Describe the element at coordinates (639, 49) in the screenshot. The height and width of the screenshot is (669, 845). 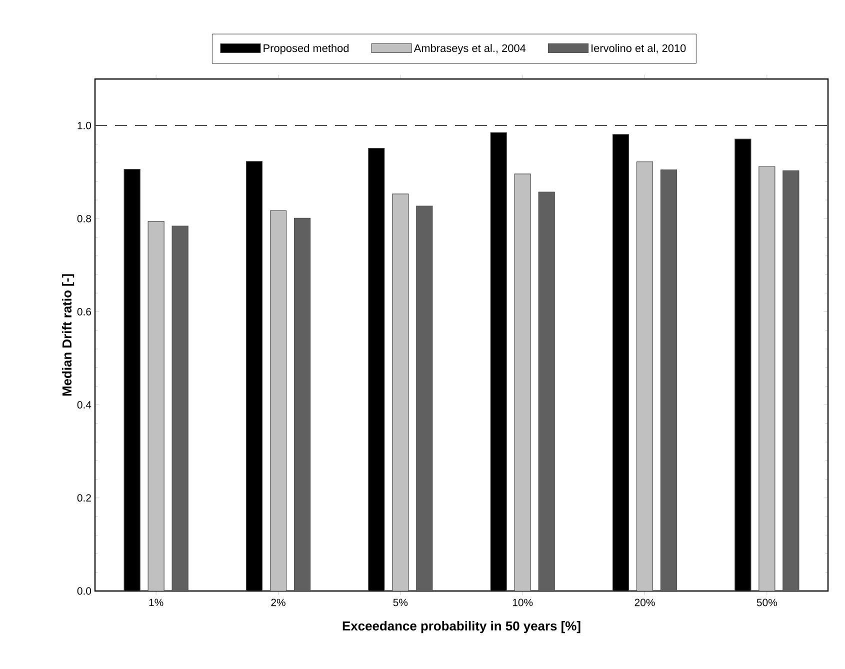
I see `legend-label: Iervolino et al, 2010` at that location.